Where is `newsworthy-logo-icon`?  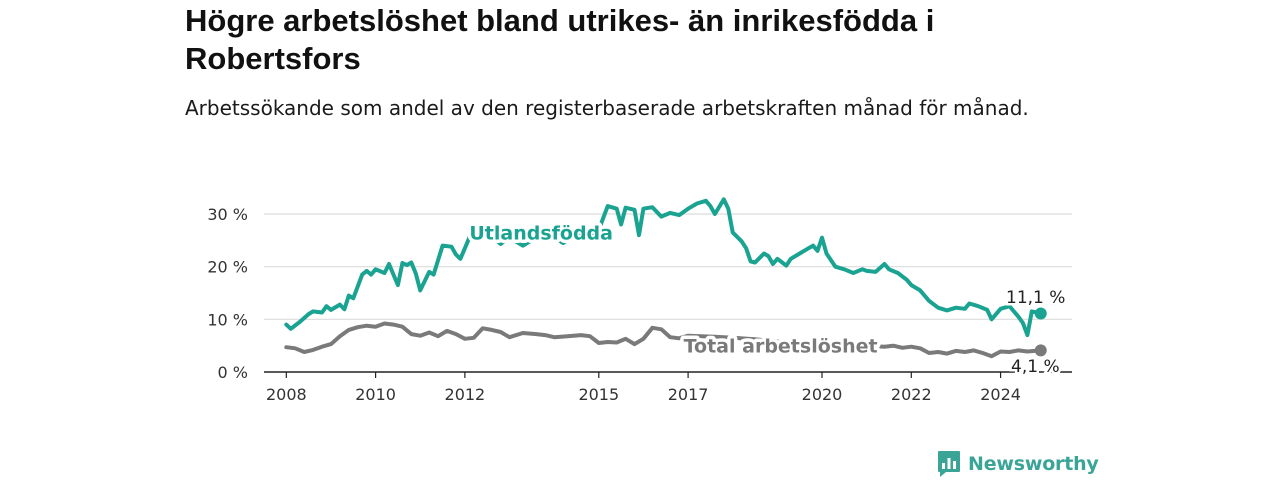 newsworthy-logo-icon is located at coordinates (949, 464).